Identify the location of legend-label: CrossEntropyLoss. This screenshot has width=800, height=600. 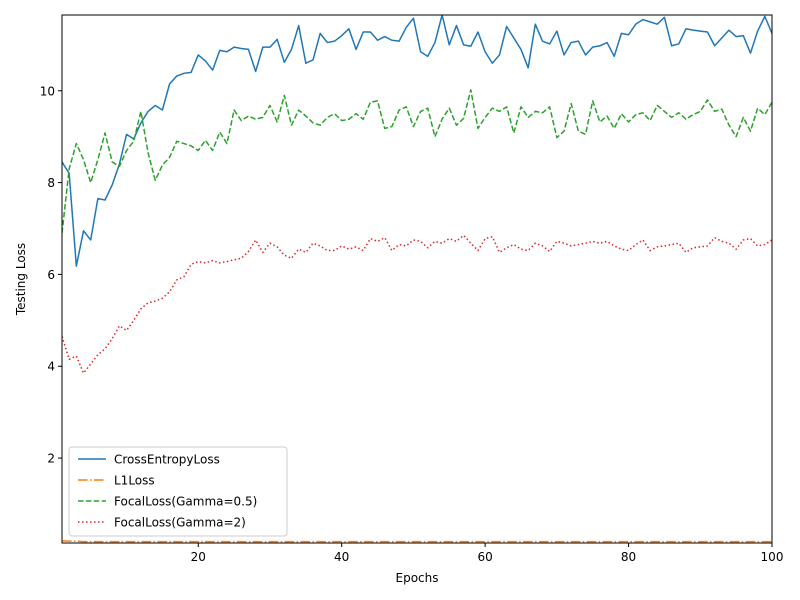
(167, 460).